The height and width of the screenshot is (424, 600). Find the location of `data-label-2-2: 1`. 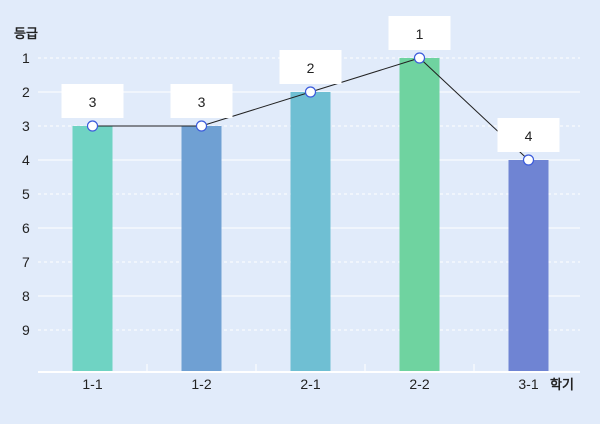

data-label-2-2: 1 is located at coordinates (420, 34).